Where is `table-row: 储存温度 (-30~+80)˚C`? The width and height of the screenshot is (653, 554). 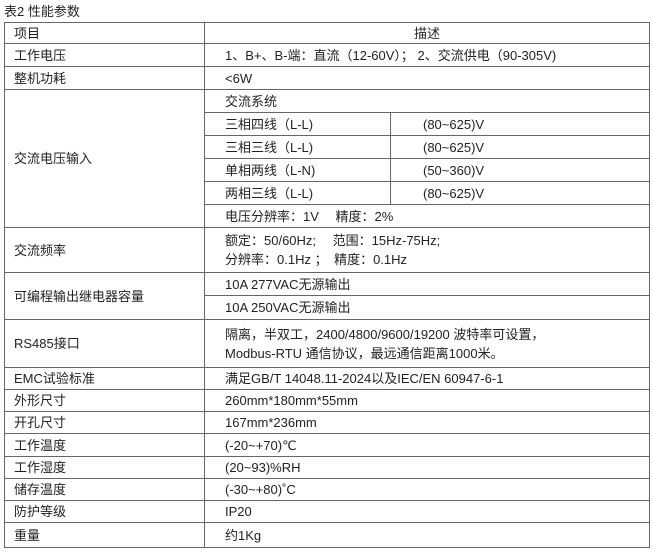
table-row: 储存温度 (-30~+80)˚C is located at coordinates (327, 489).